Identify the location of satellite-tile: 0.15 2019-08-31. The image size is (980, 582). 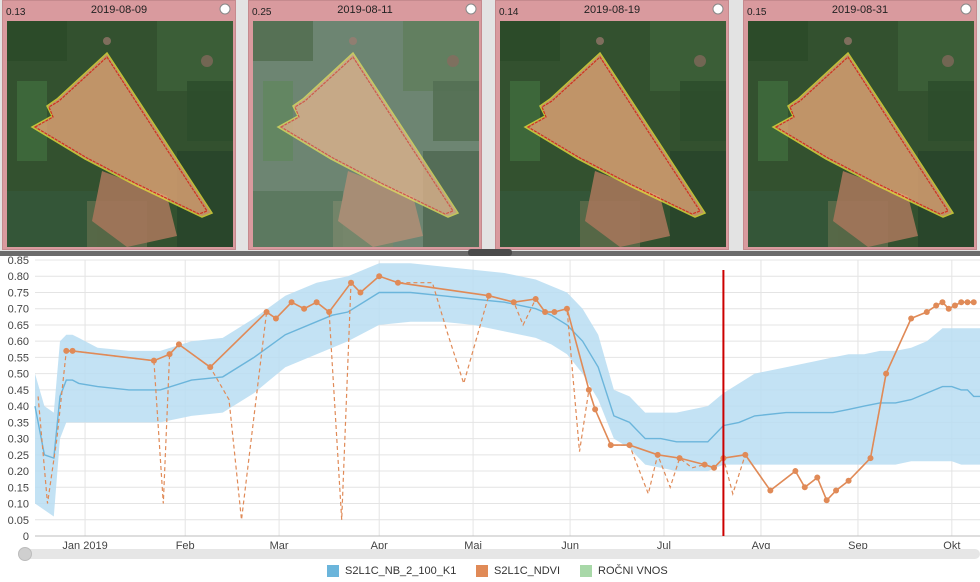
(860, 125).